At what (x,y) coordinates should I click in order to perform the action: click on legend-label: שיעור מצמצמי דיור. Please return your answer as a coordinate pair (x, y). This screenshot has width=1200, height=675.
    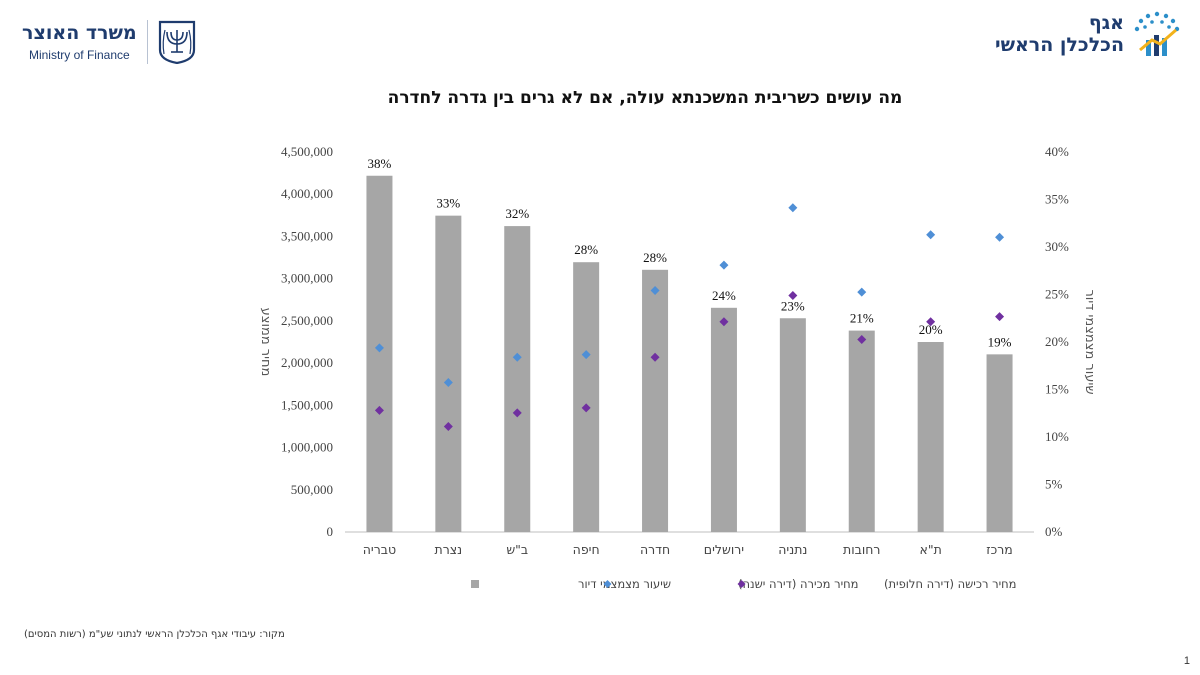
    Looking at the image, I should click on (624, 584).